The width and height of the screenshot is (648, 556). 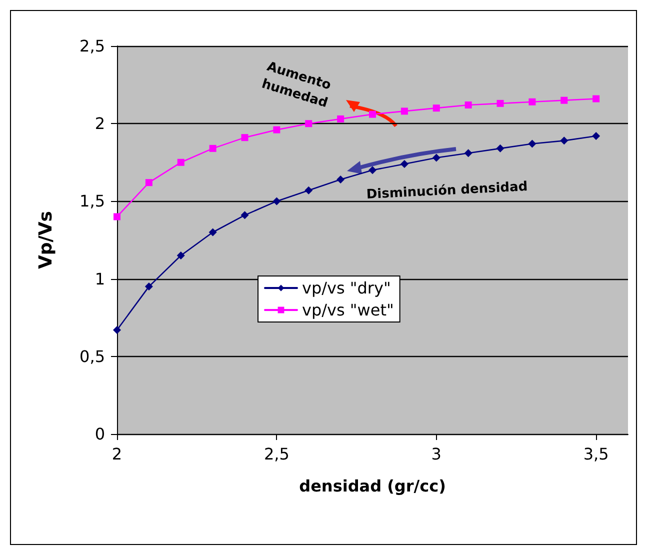 What do you see at coordinates (596, 454) in the screenshot?
I see `x-tick-label: 3,5` at bounding box center [596, 454].